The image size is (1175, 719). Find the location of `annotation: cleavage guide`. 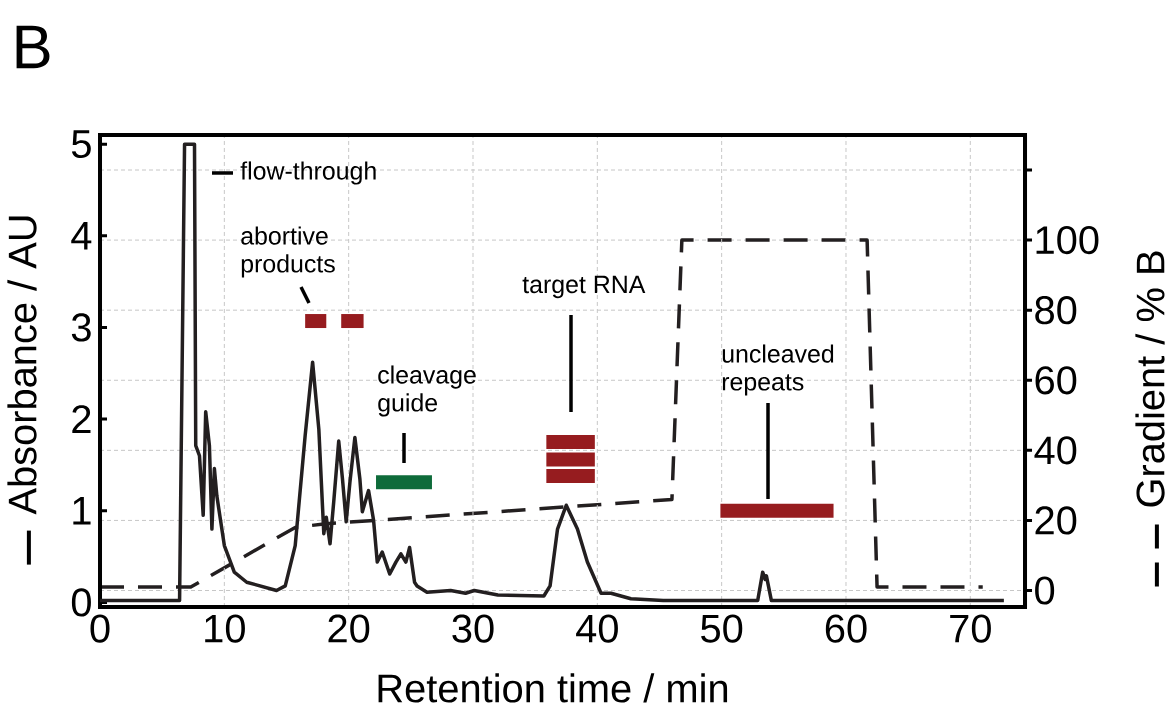

annotation: cleavage guide is located at coordinates (427, 391).